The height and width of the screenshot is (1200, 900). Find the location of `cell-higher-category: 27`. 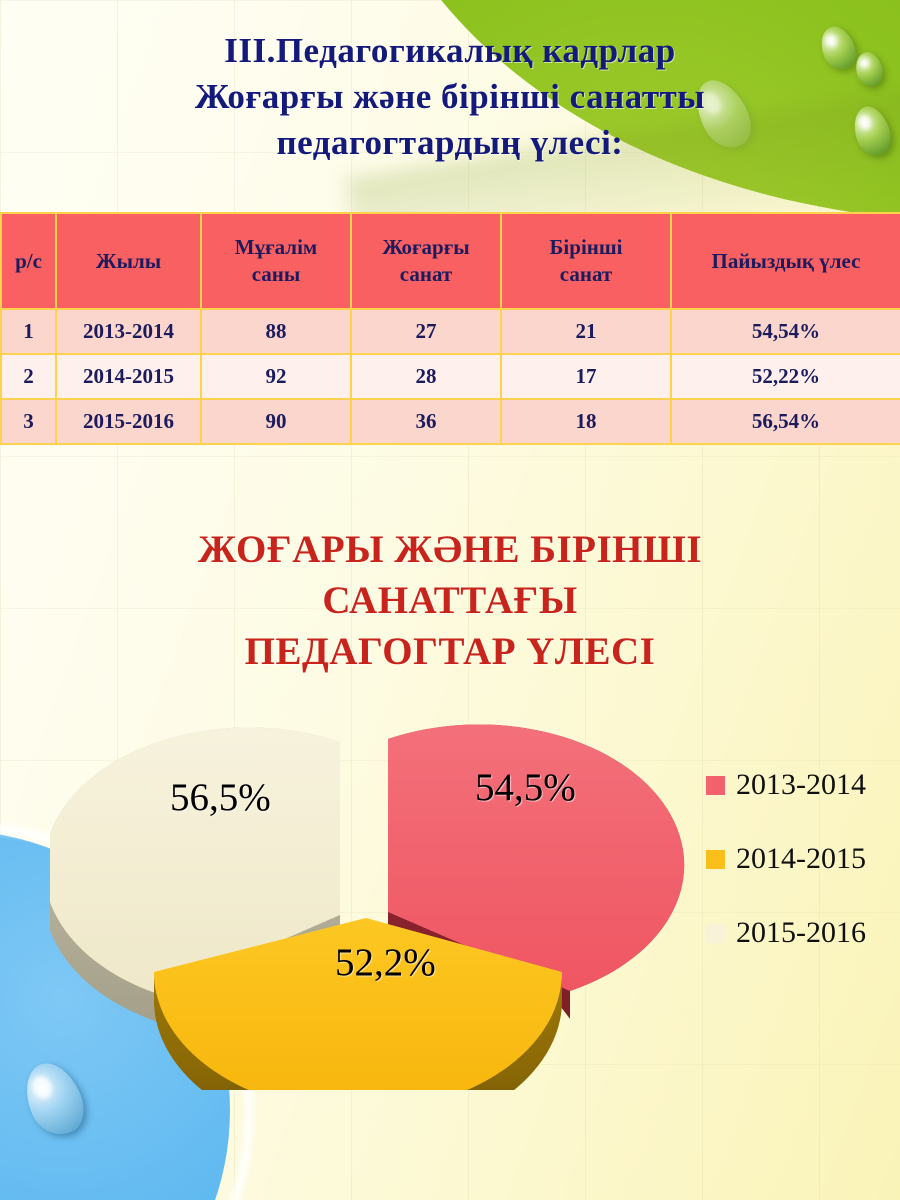

cell-higher-category: 27 is located at coordinates (426, 331).